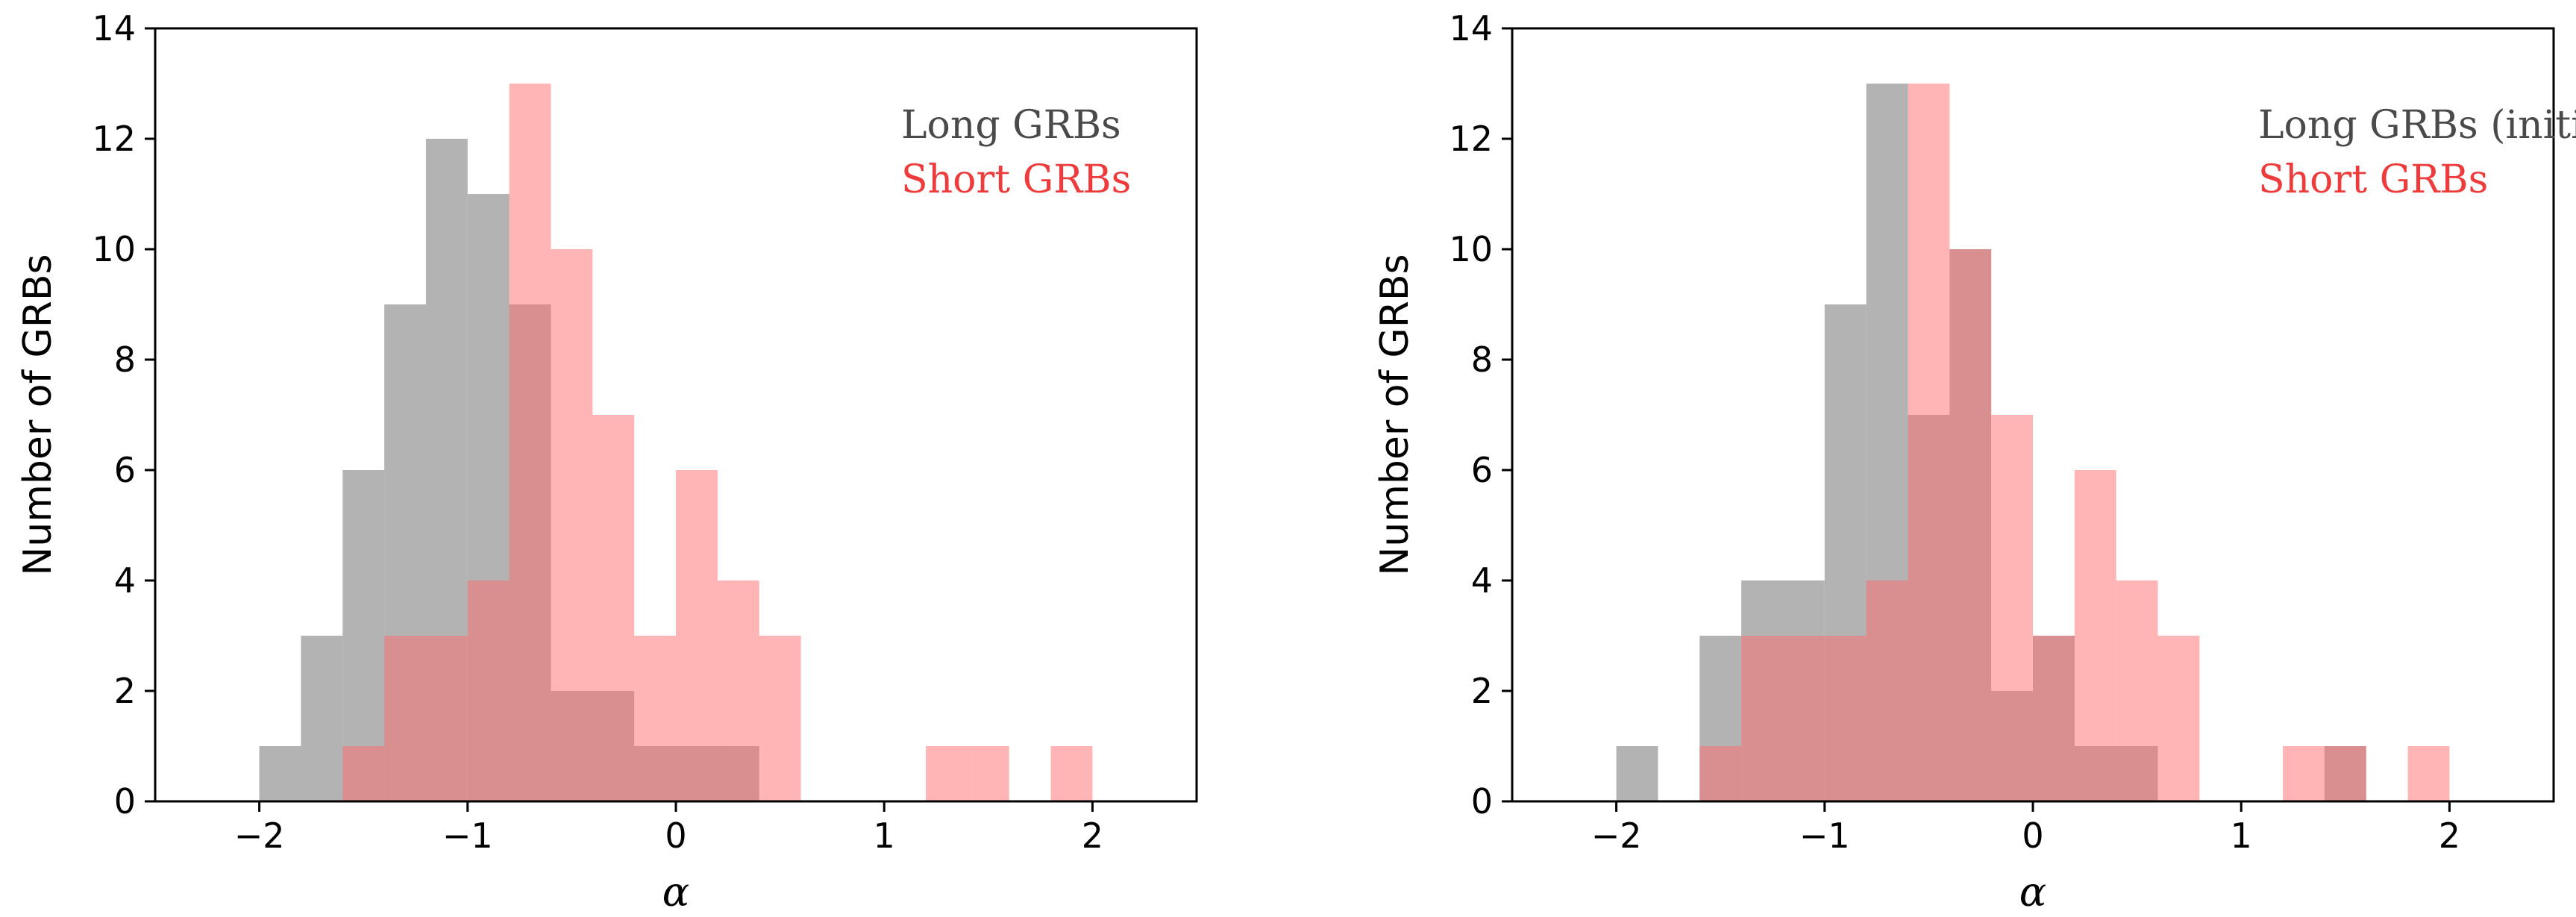  What do you see at coordinates (1016, 153) in the screenshot?
I see `legend: Long GRBs Short GRBs` at bounding box center [1016, 153].